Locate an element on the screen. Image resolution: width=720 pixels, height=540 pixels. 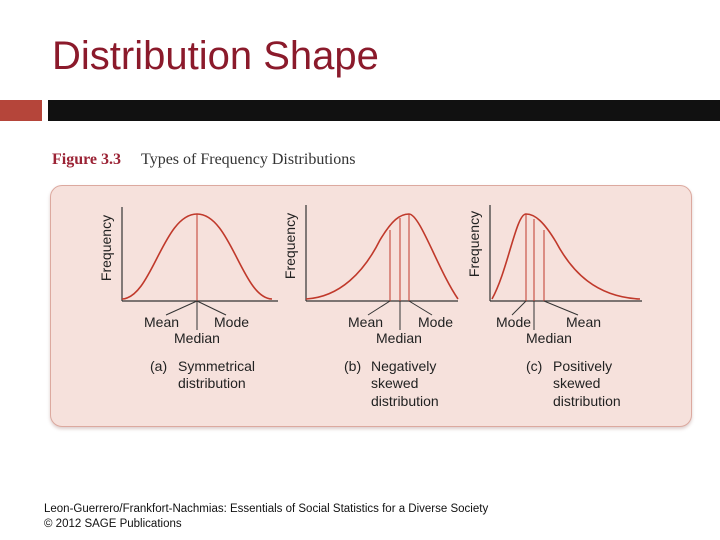
pointer-mean-a is located at coordinates (181, 308).